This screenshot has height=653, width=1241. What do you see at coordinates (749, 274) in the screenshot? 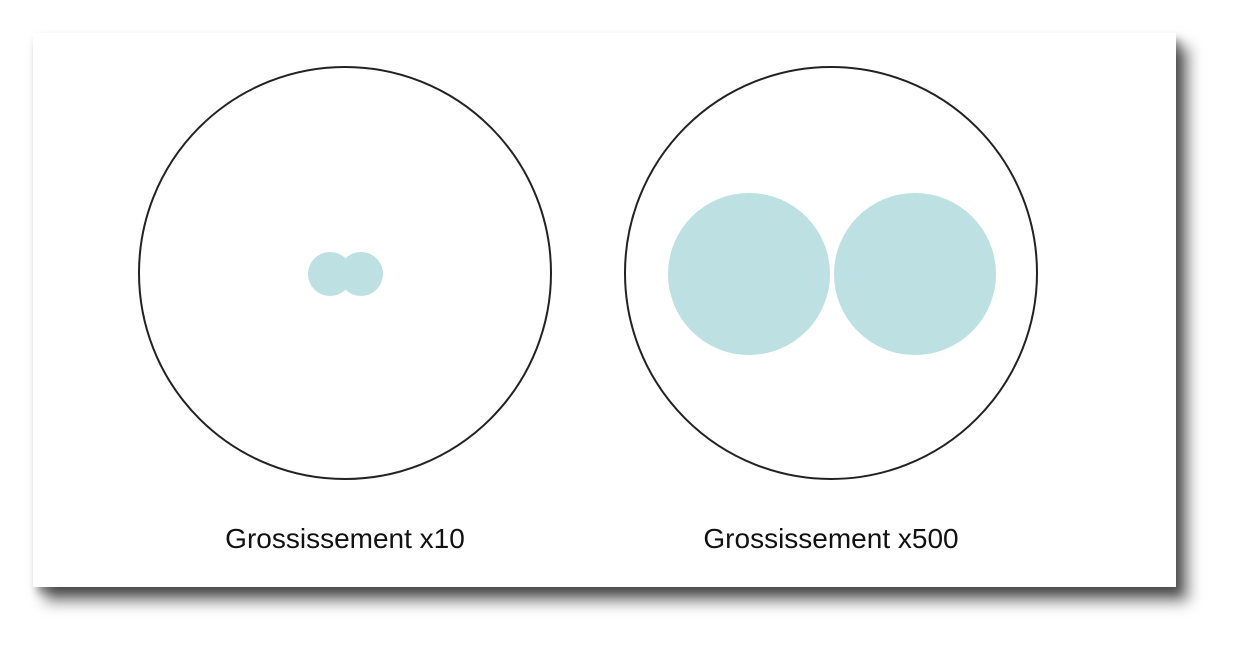
I see `particle-right-a` at bounding box center [749, 274].